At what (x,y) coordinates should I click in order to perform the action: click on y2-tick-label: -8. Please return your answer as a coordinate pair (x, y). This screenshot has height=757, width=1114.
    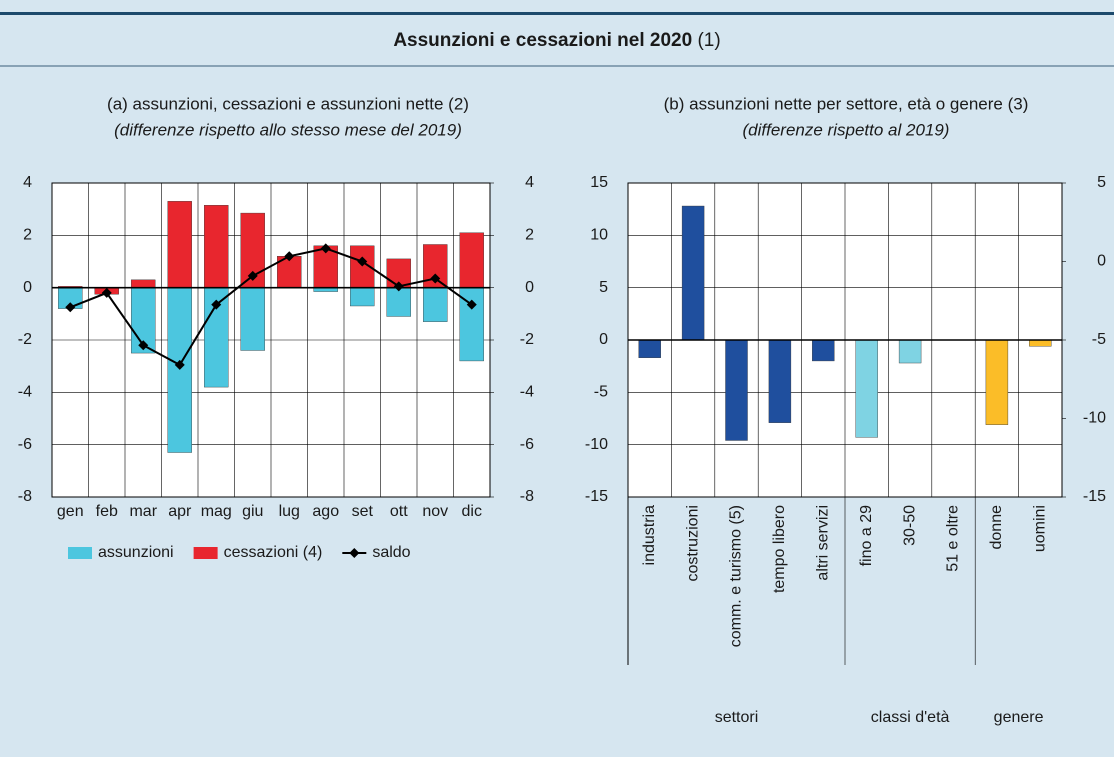
    Looking at the image, I should click on (527, 496).